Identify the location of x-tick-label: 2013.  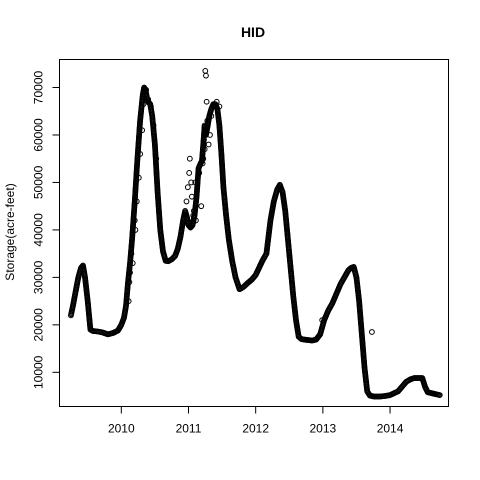
(323, 429).